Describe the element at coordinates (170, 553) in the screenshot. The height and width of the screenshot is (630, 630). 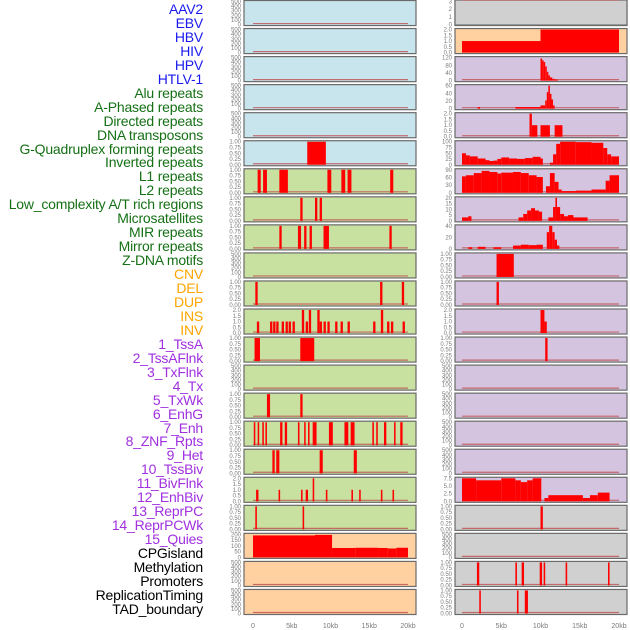
I see `track-label: CPGisland` at that location.